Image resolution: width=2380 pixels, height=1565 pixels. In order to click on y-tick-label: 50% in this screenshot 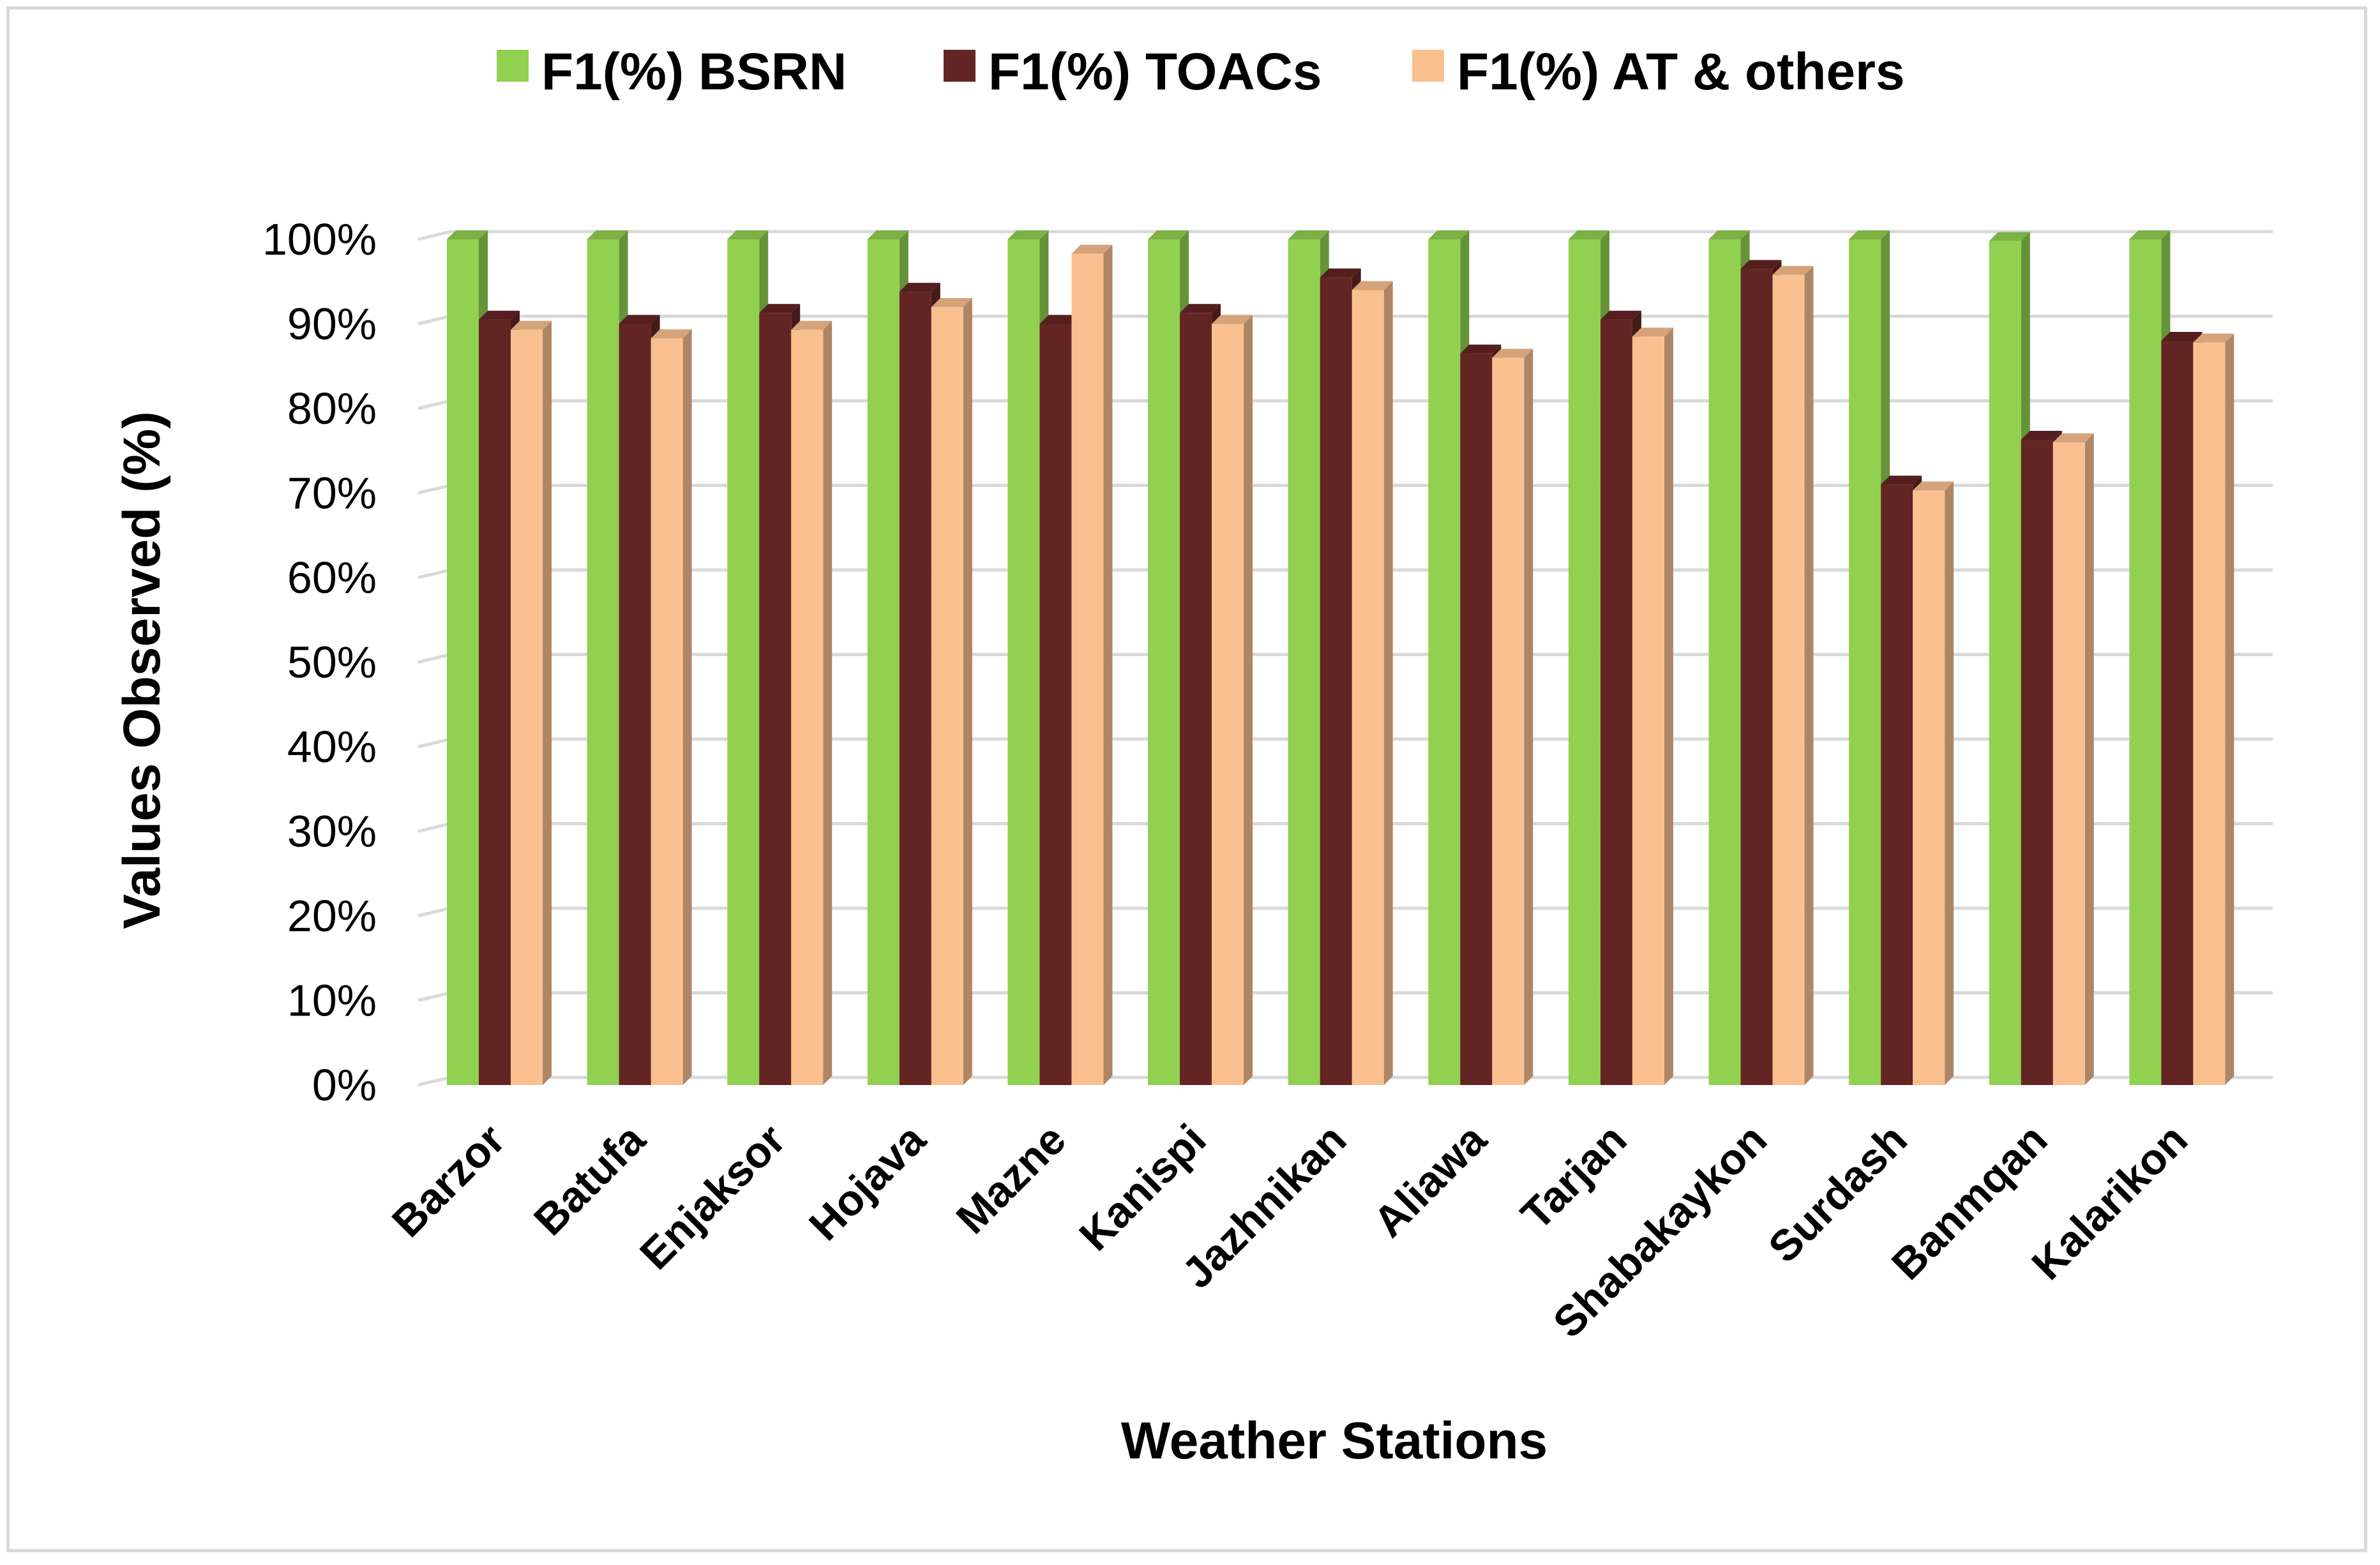, I will do `click(332, 662)`.